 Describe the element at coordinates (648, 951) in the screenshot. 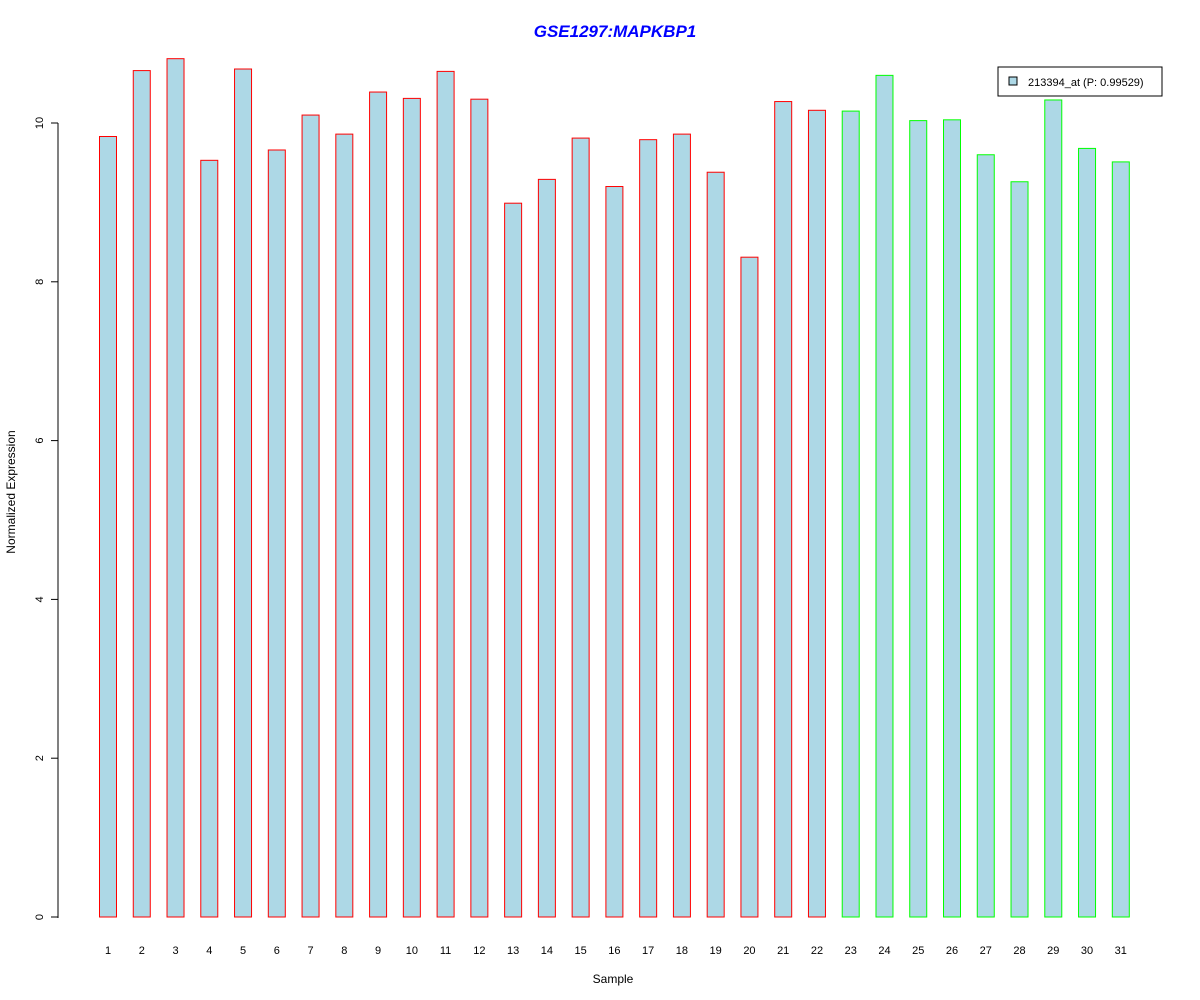

I see `x-tick-label: 17` at that location.